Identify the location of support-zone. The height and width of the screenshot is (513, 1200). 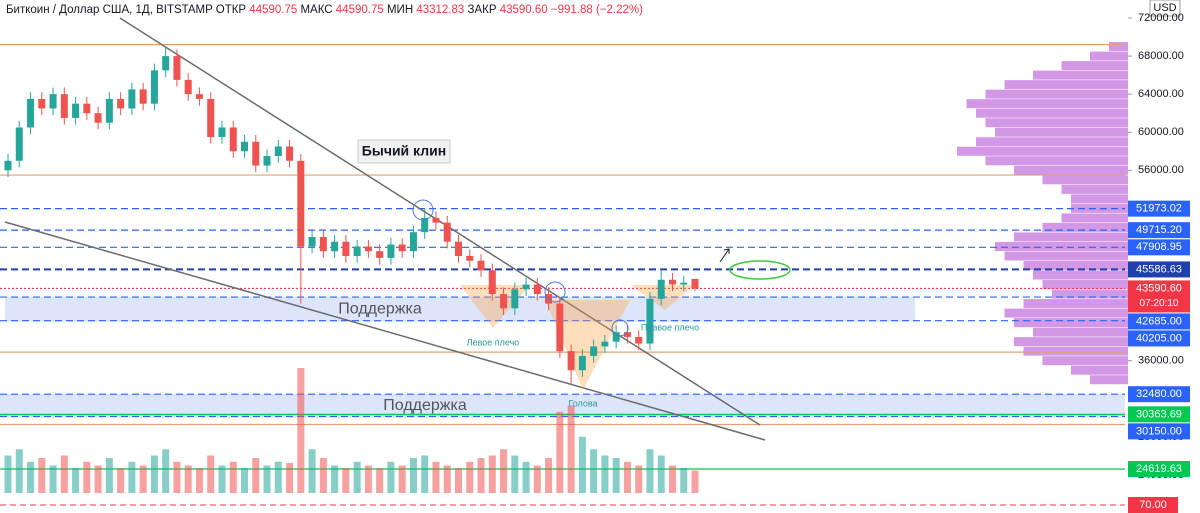
(562, 406).